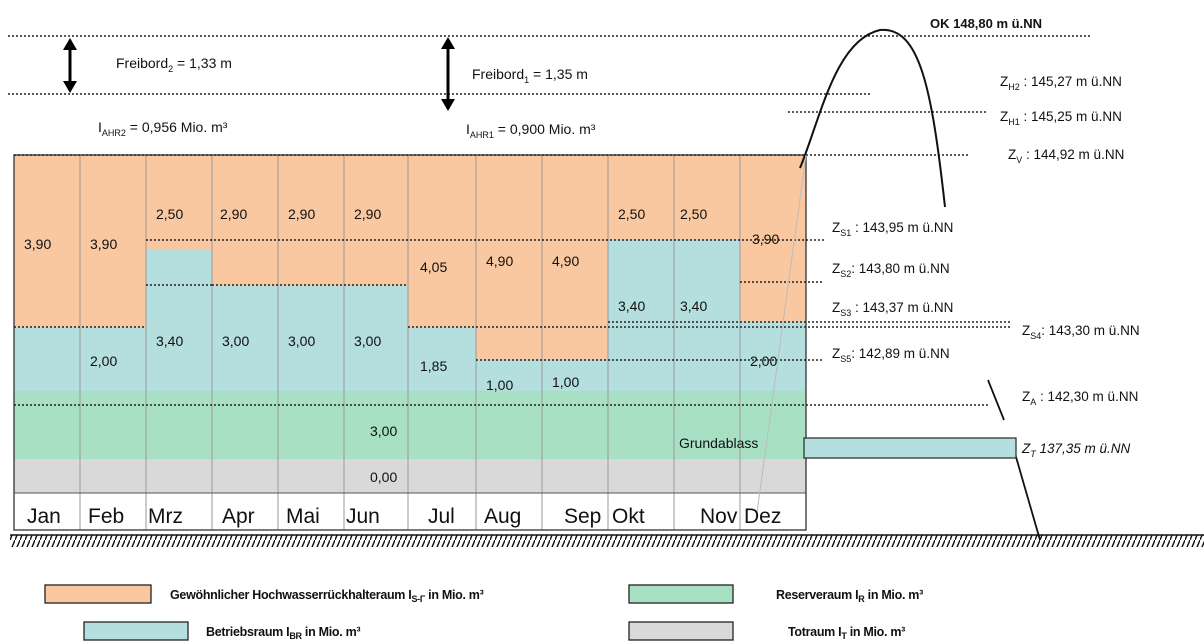 The height and width of the screenshot is (644, 1204). I want to click on month-okt: Okt, so click(628, 516).